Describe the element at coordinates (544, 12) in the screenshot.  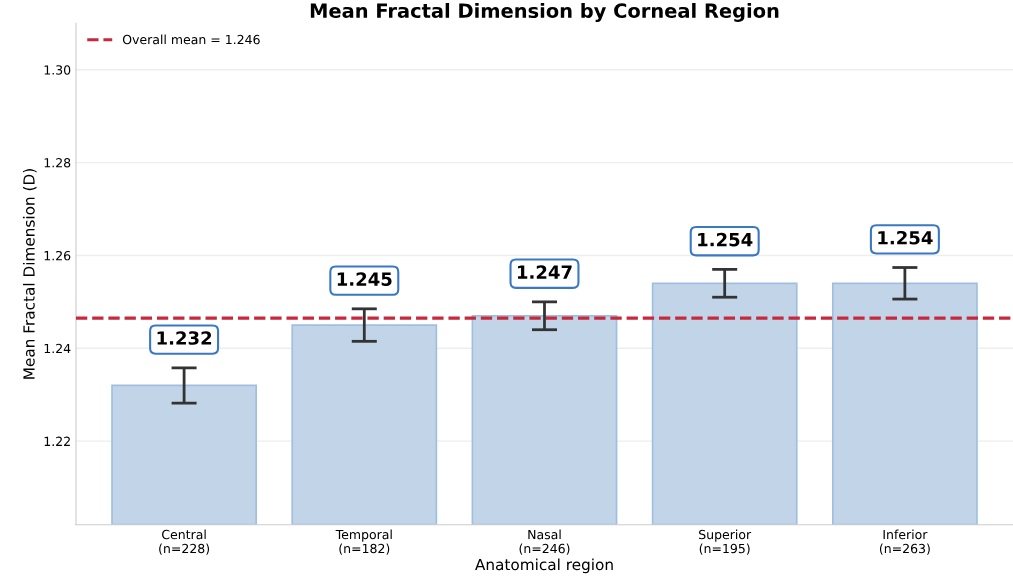
I see `chart-title: Mean Fractal Dimension by Corneal Region` at that location.